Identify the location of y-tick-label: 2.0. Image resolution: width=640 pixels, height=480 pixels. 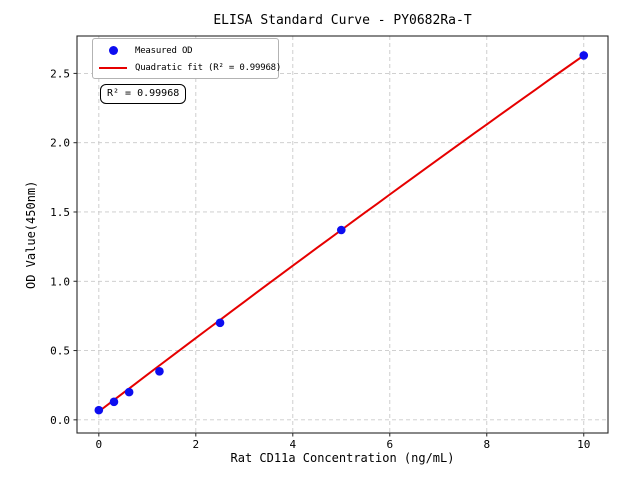
(60, 143).